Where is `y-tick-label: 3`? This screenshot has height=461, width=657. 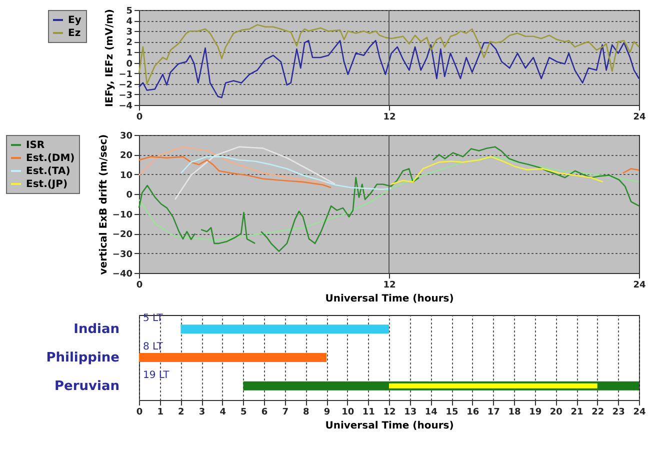 y-tick-label: 3 is located at coordinates (129, 33).